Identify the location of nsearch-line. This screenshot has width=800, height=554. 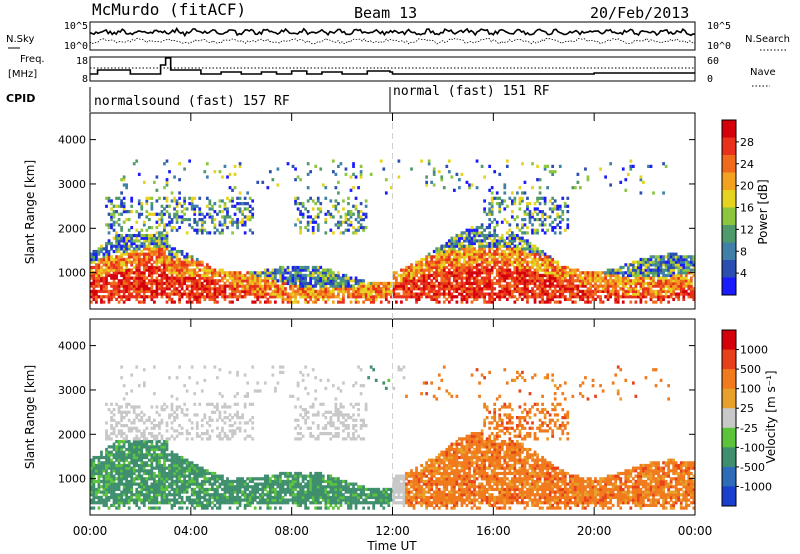
(392, 41).